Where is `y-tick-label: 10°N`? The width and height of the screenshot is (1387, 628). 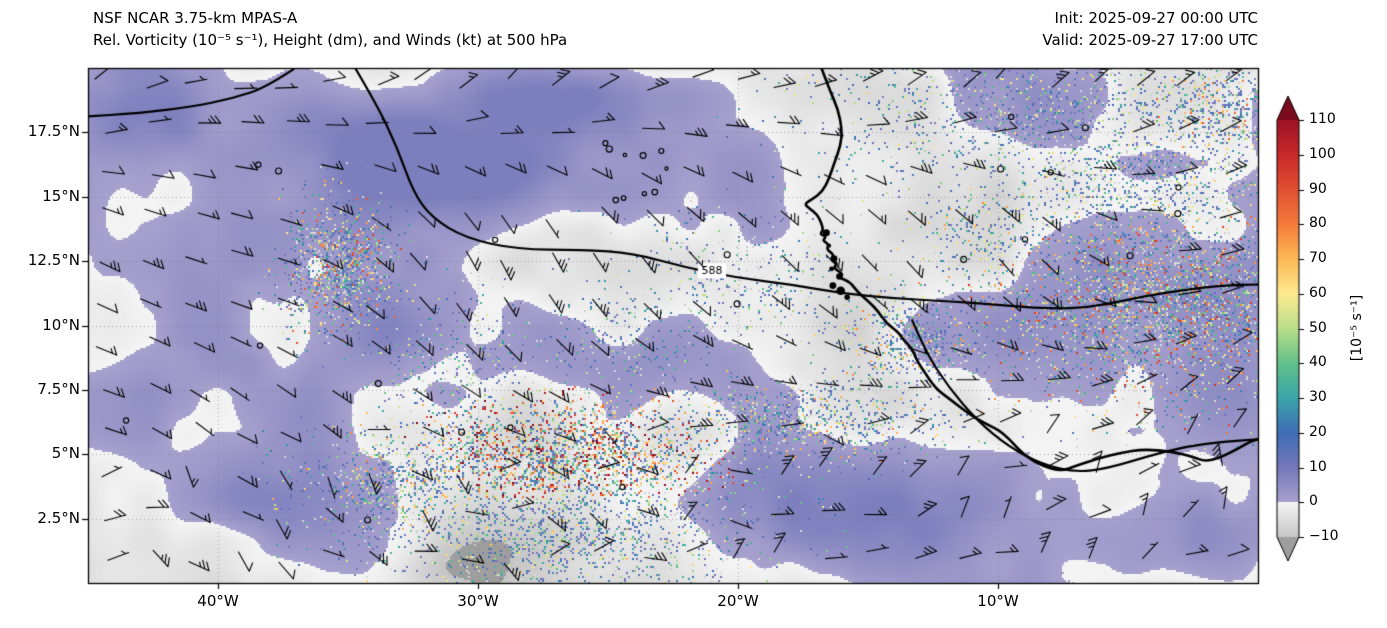 y-tick-label: 10°N is located at coordinates (61, 324).